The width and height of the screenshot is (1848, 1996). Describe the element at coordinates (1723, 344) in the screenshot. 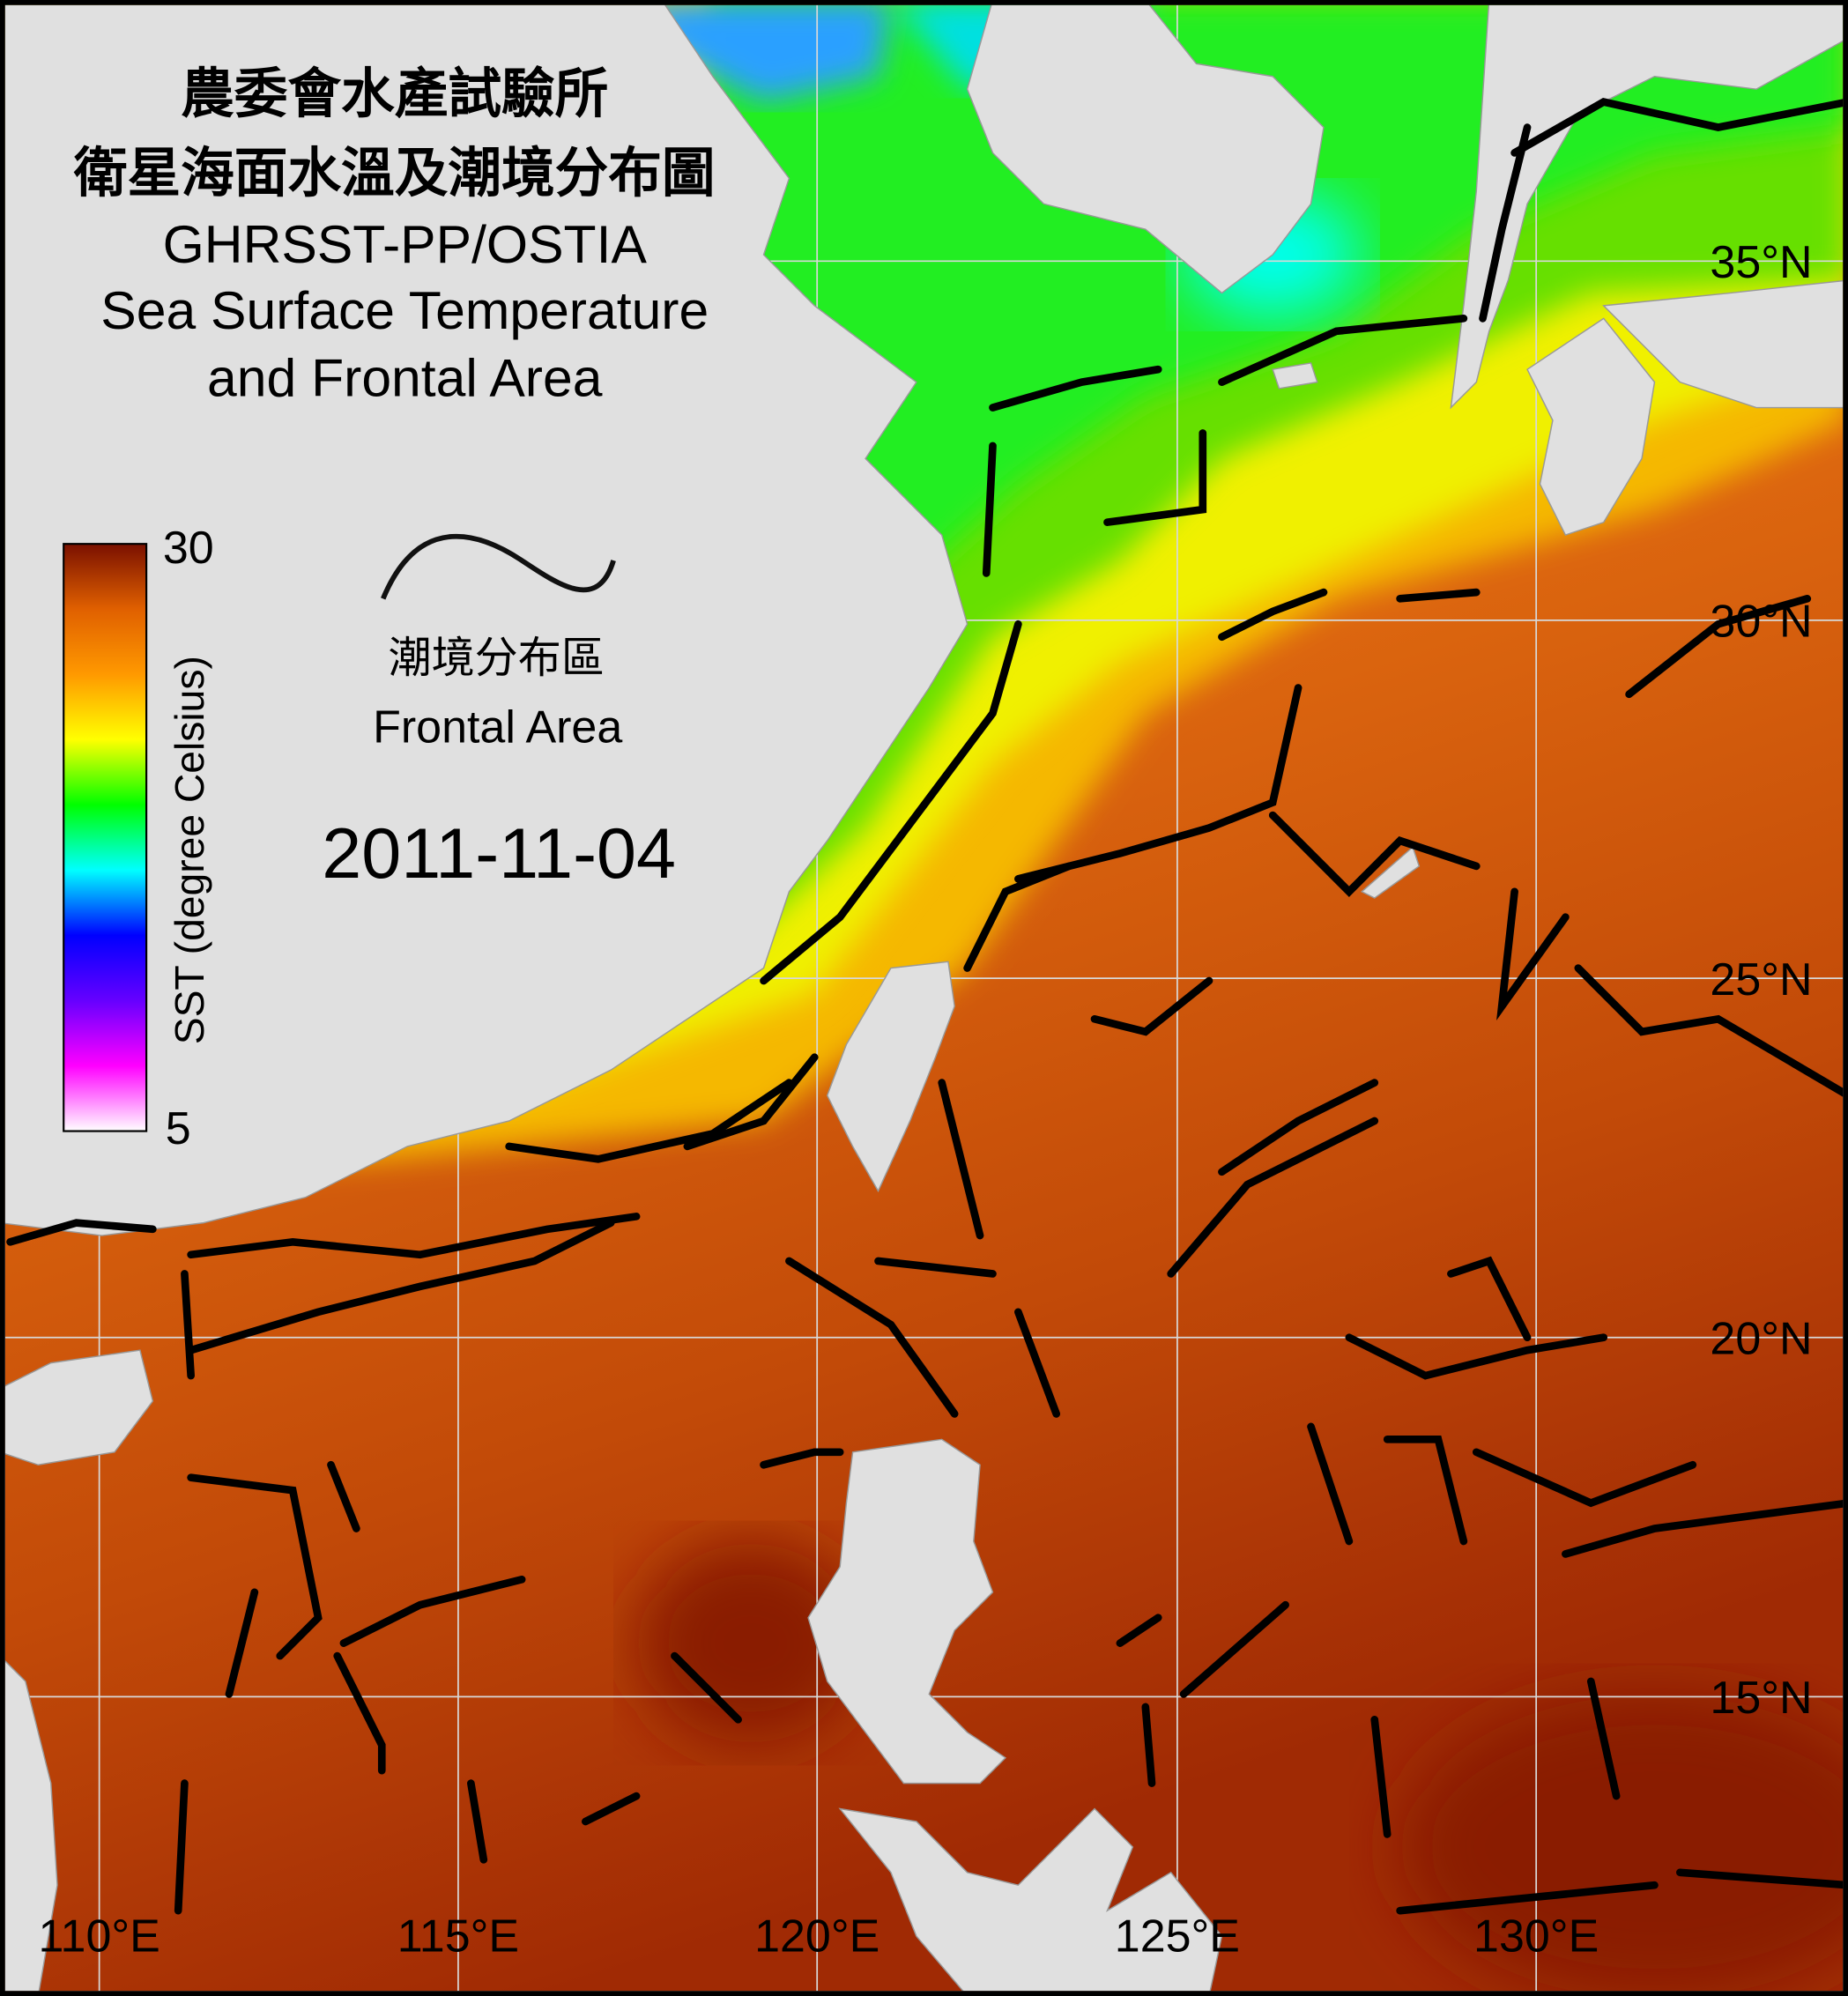

I see `land-japan-honshu` at that location.